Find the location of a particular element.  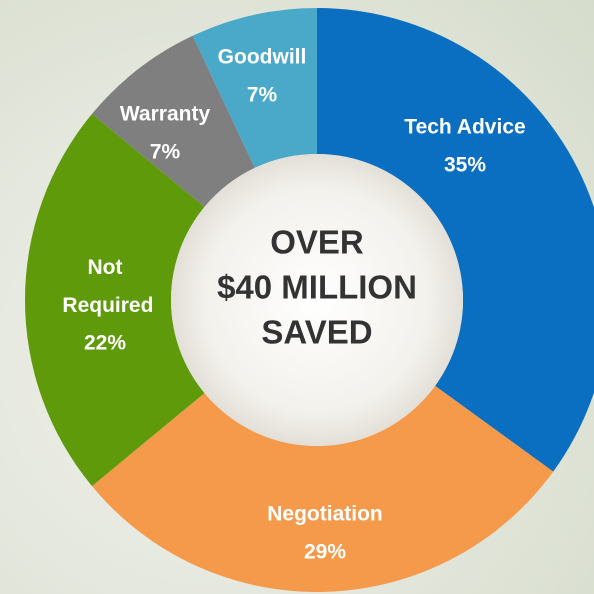

center-text: SAVED is located at coordinates (316, 332).